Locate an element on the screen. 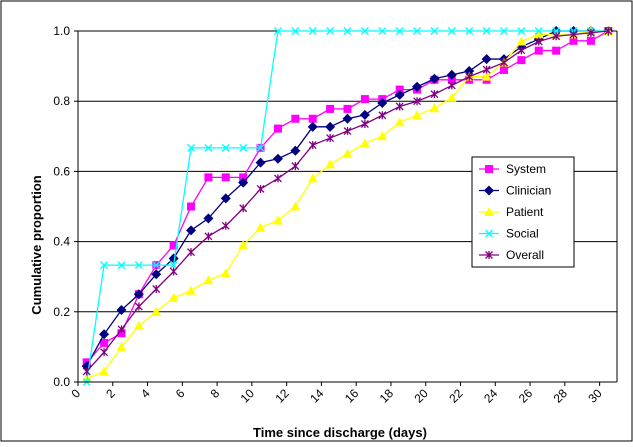  legend: System Clinician Patient Social Overall is located at coordinates (523, 212).